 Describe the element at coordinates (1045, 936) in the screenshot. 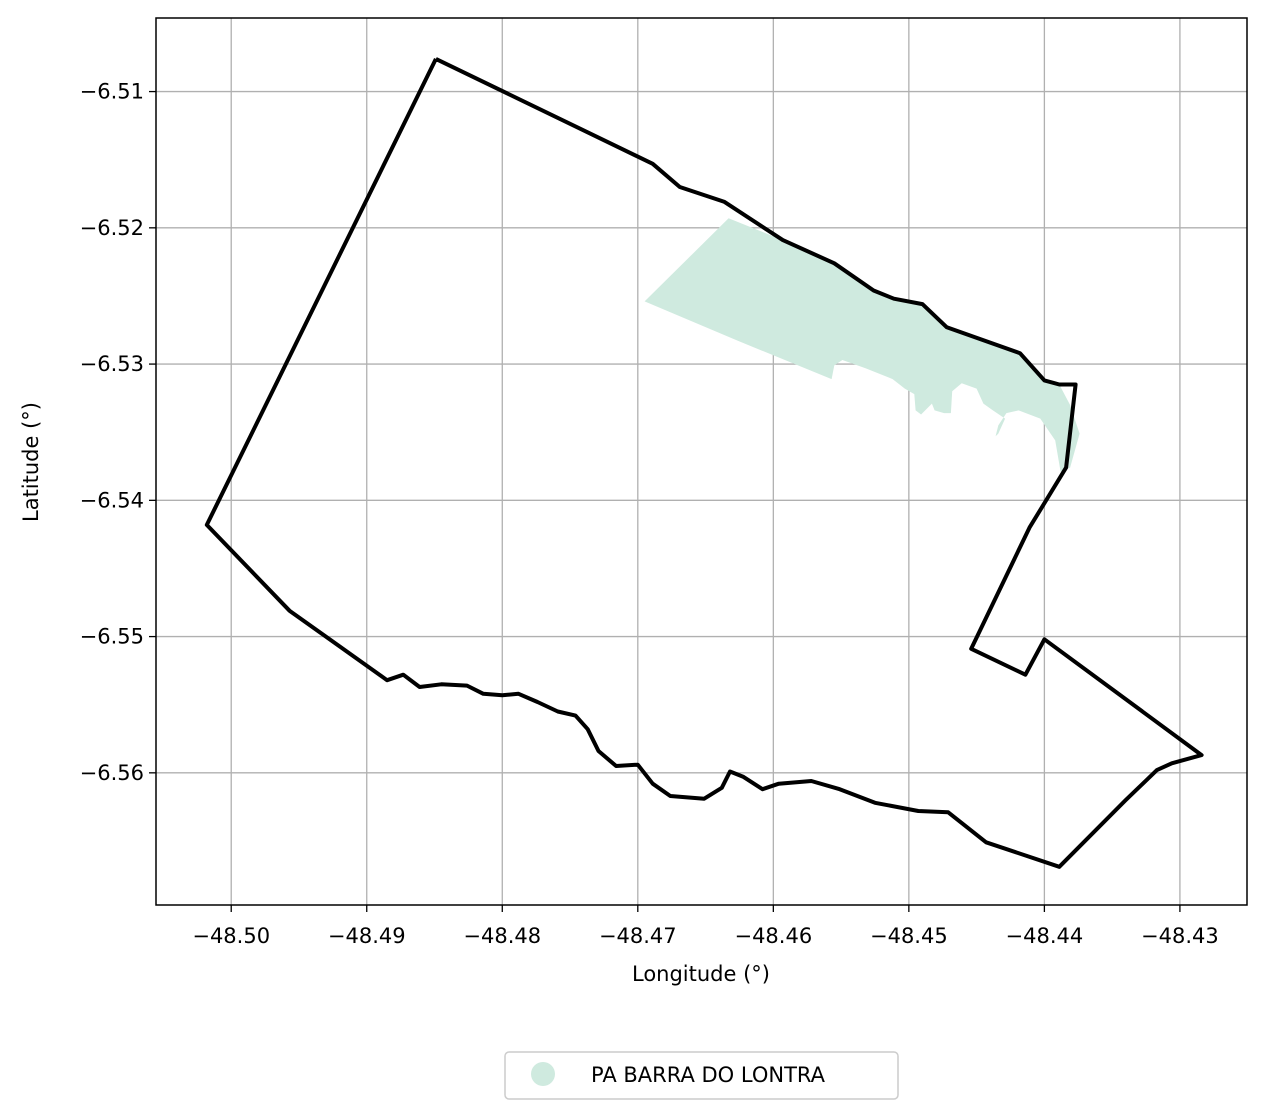

I see `x-tick-label: −48.44` at that location.